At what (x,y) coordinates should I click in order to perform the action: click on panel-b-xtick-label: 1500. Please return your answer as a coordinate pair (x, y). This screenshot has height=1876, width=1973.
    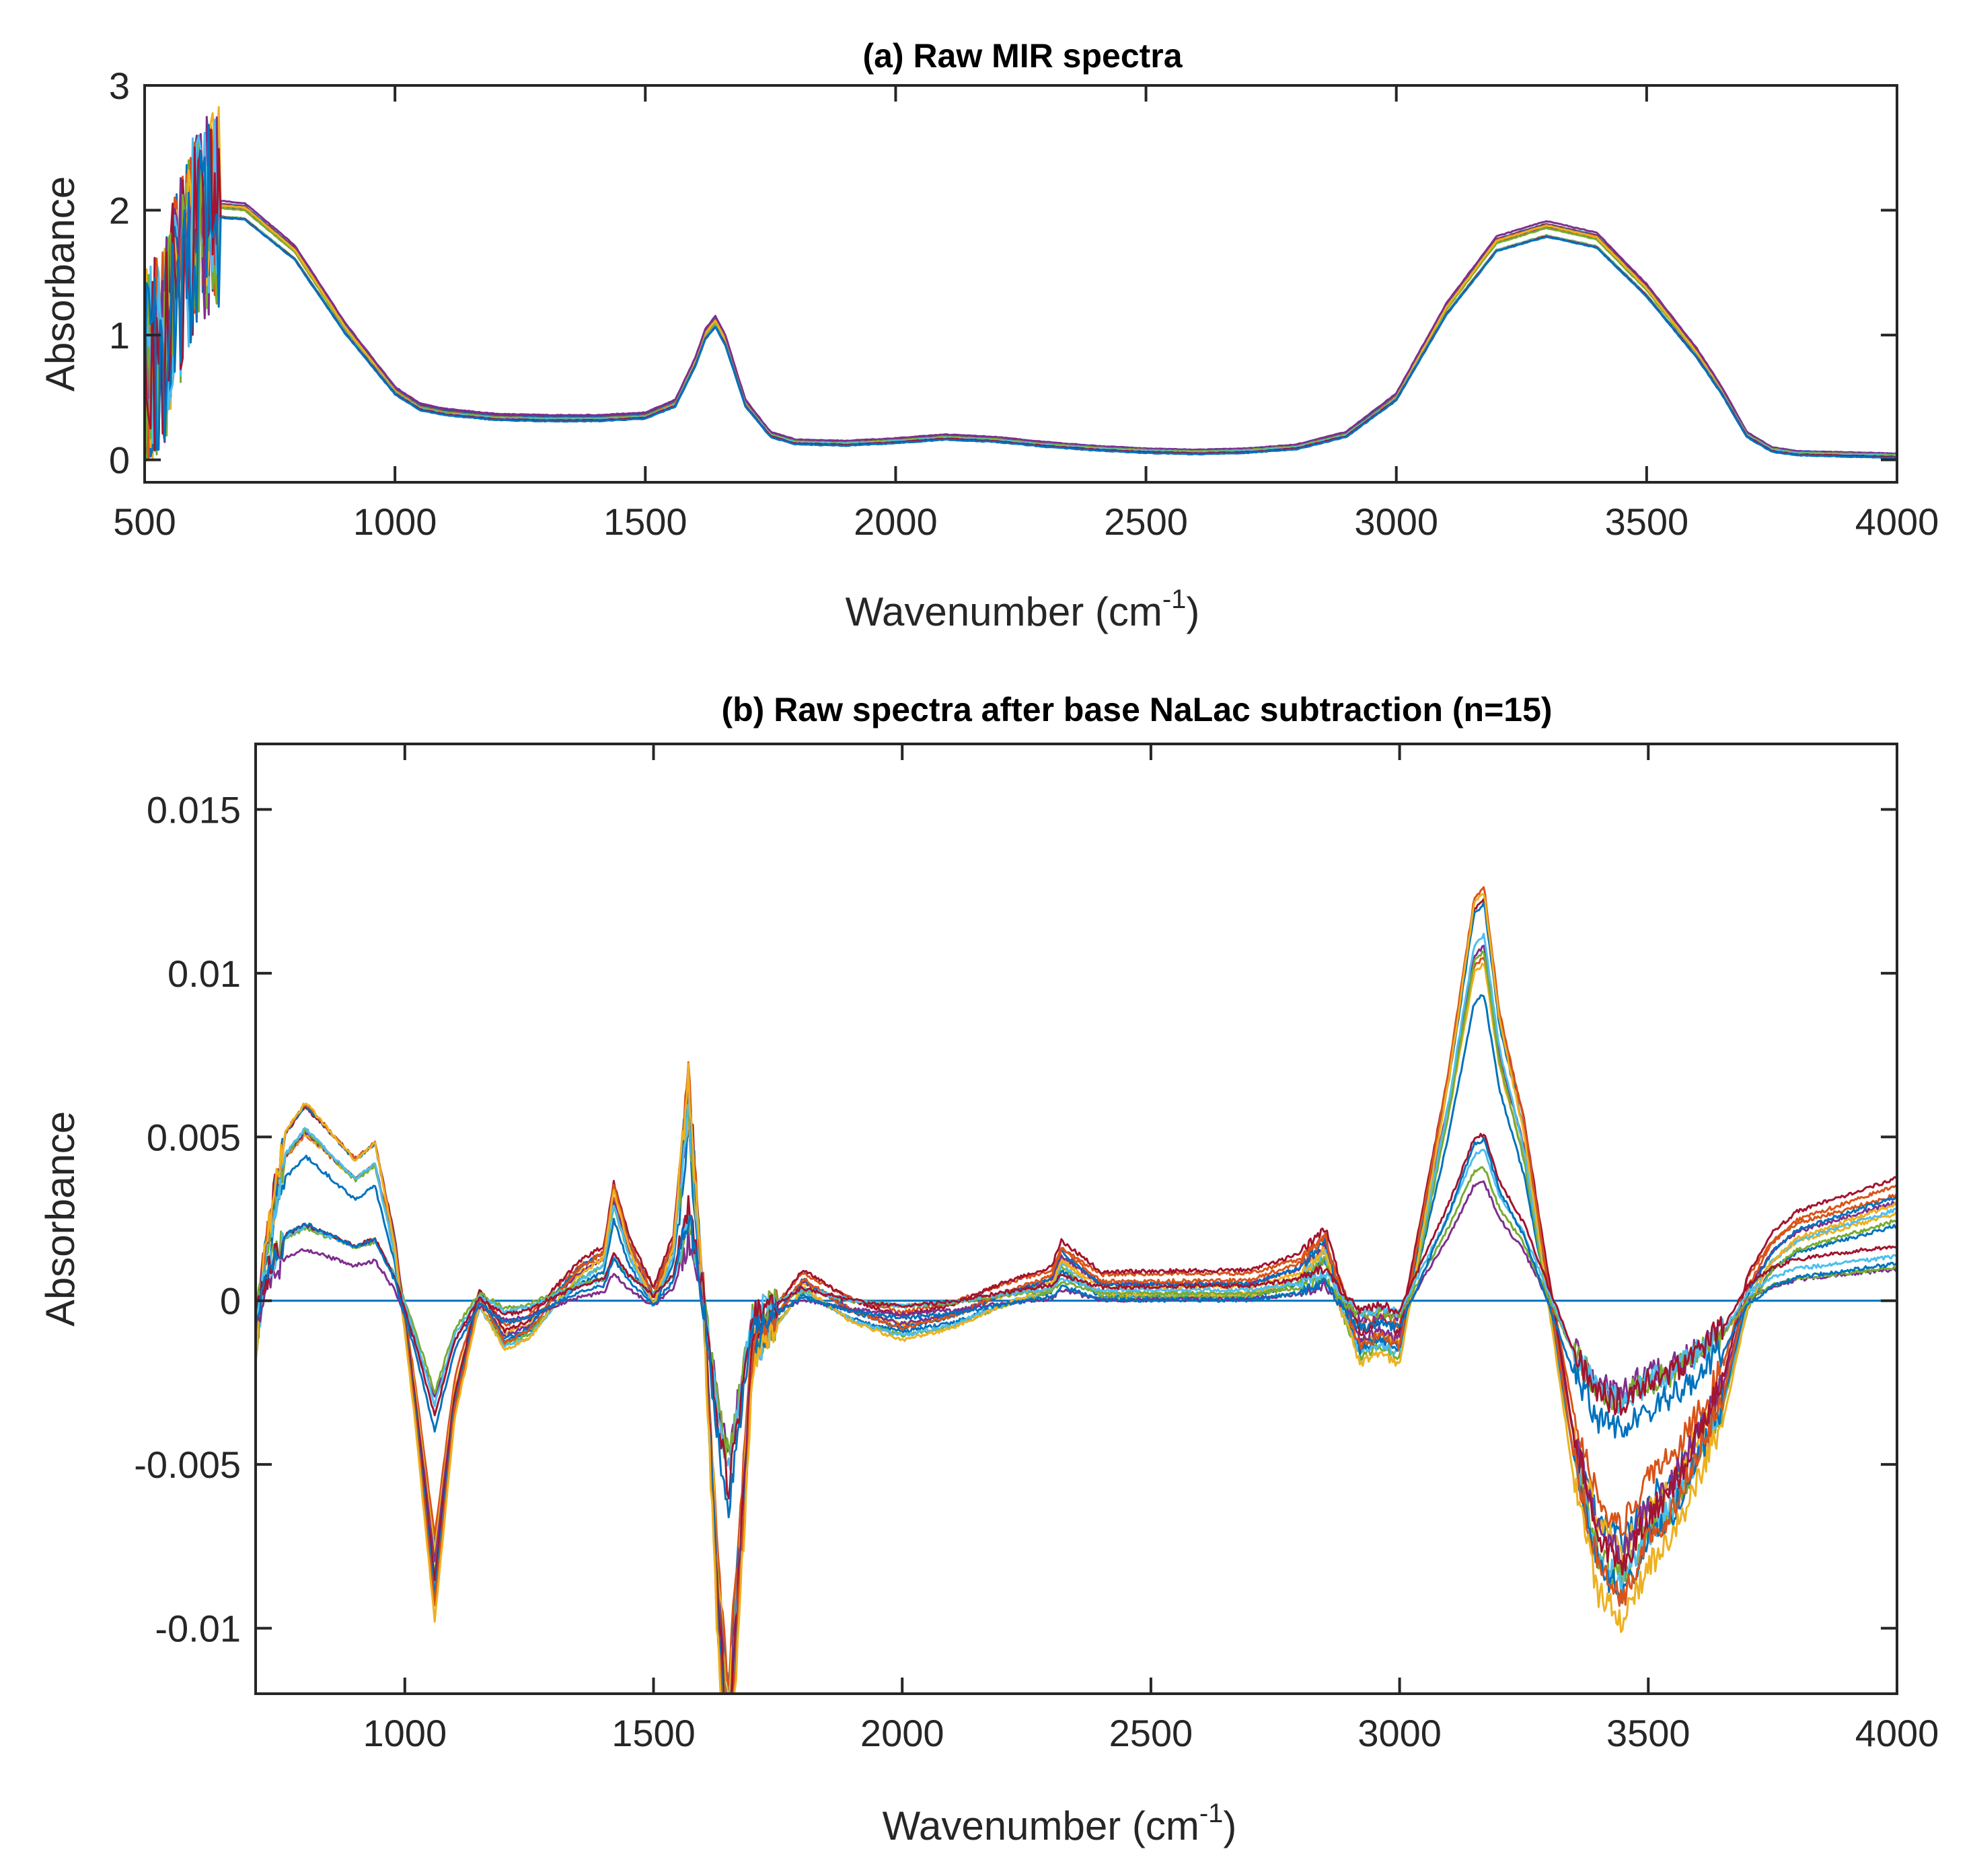
    Looking at the image, I should click on (653, 1733).